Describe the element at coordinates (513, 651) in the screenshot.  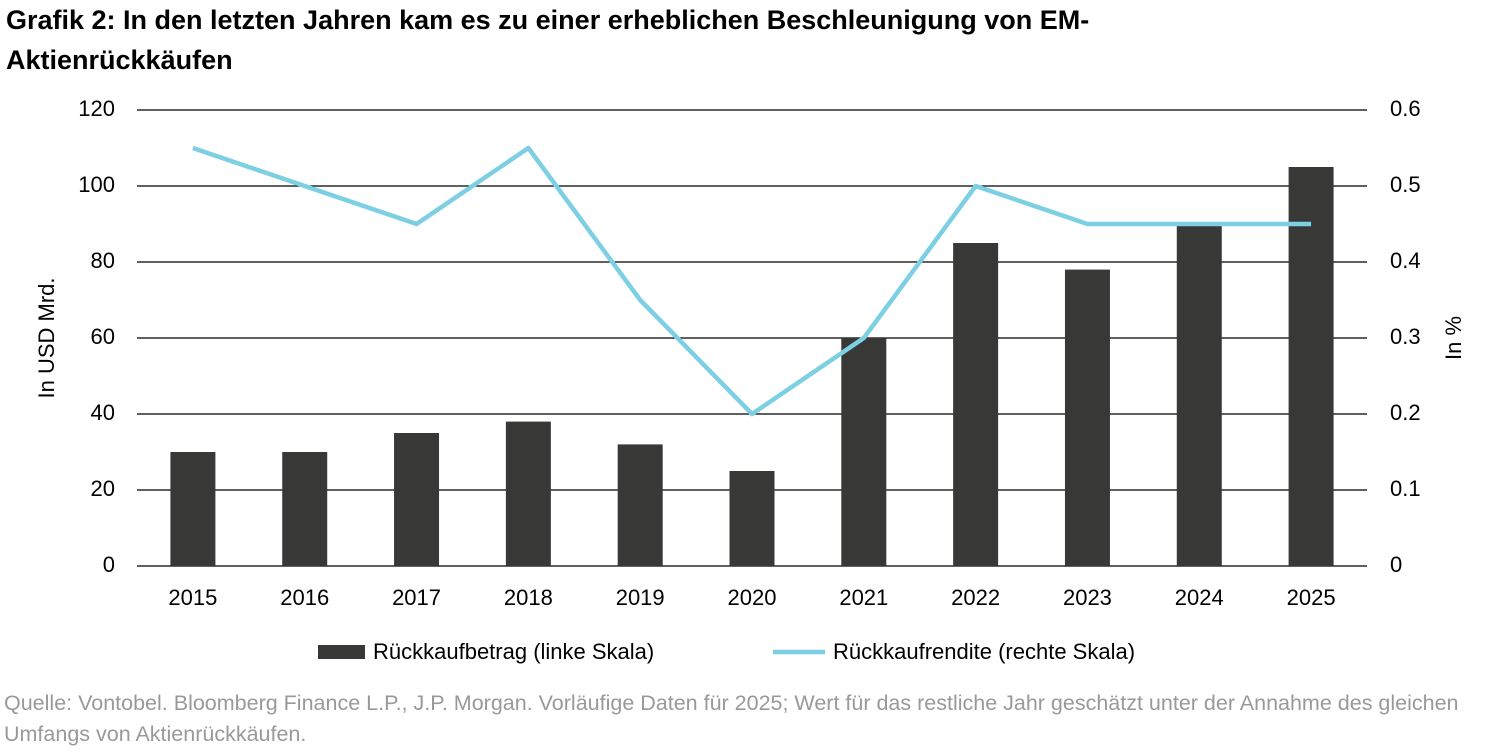
I see `legend-label: Rückkaufbetrag (linke Skala)` at that location.